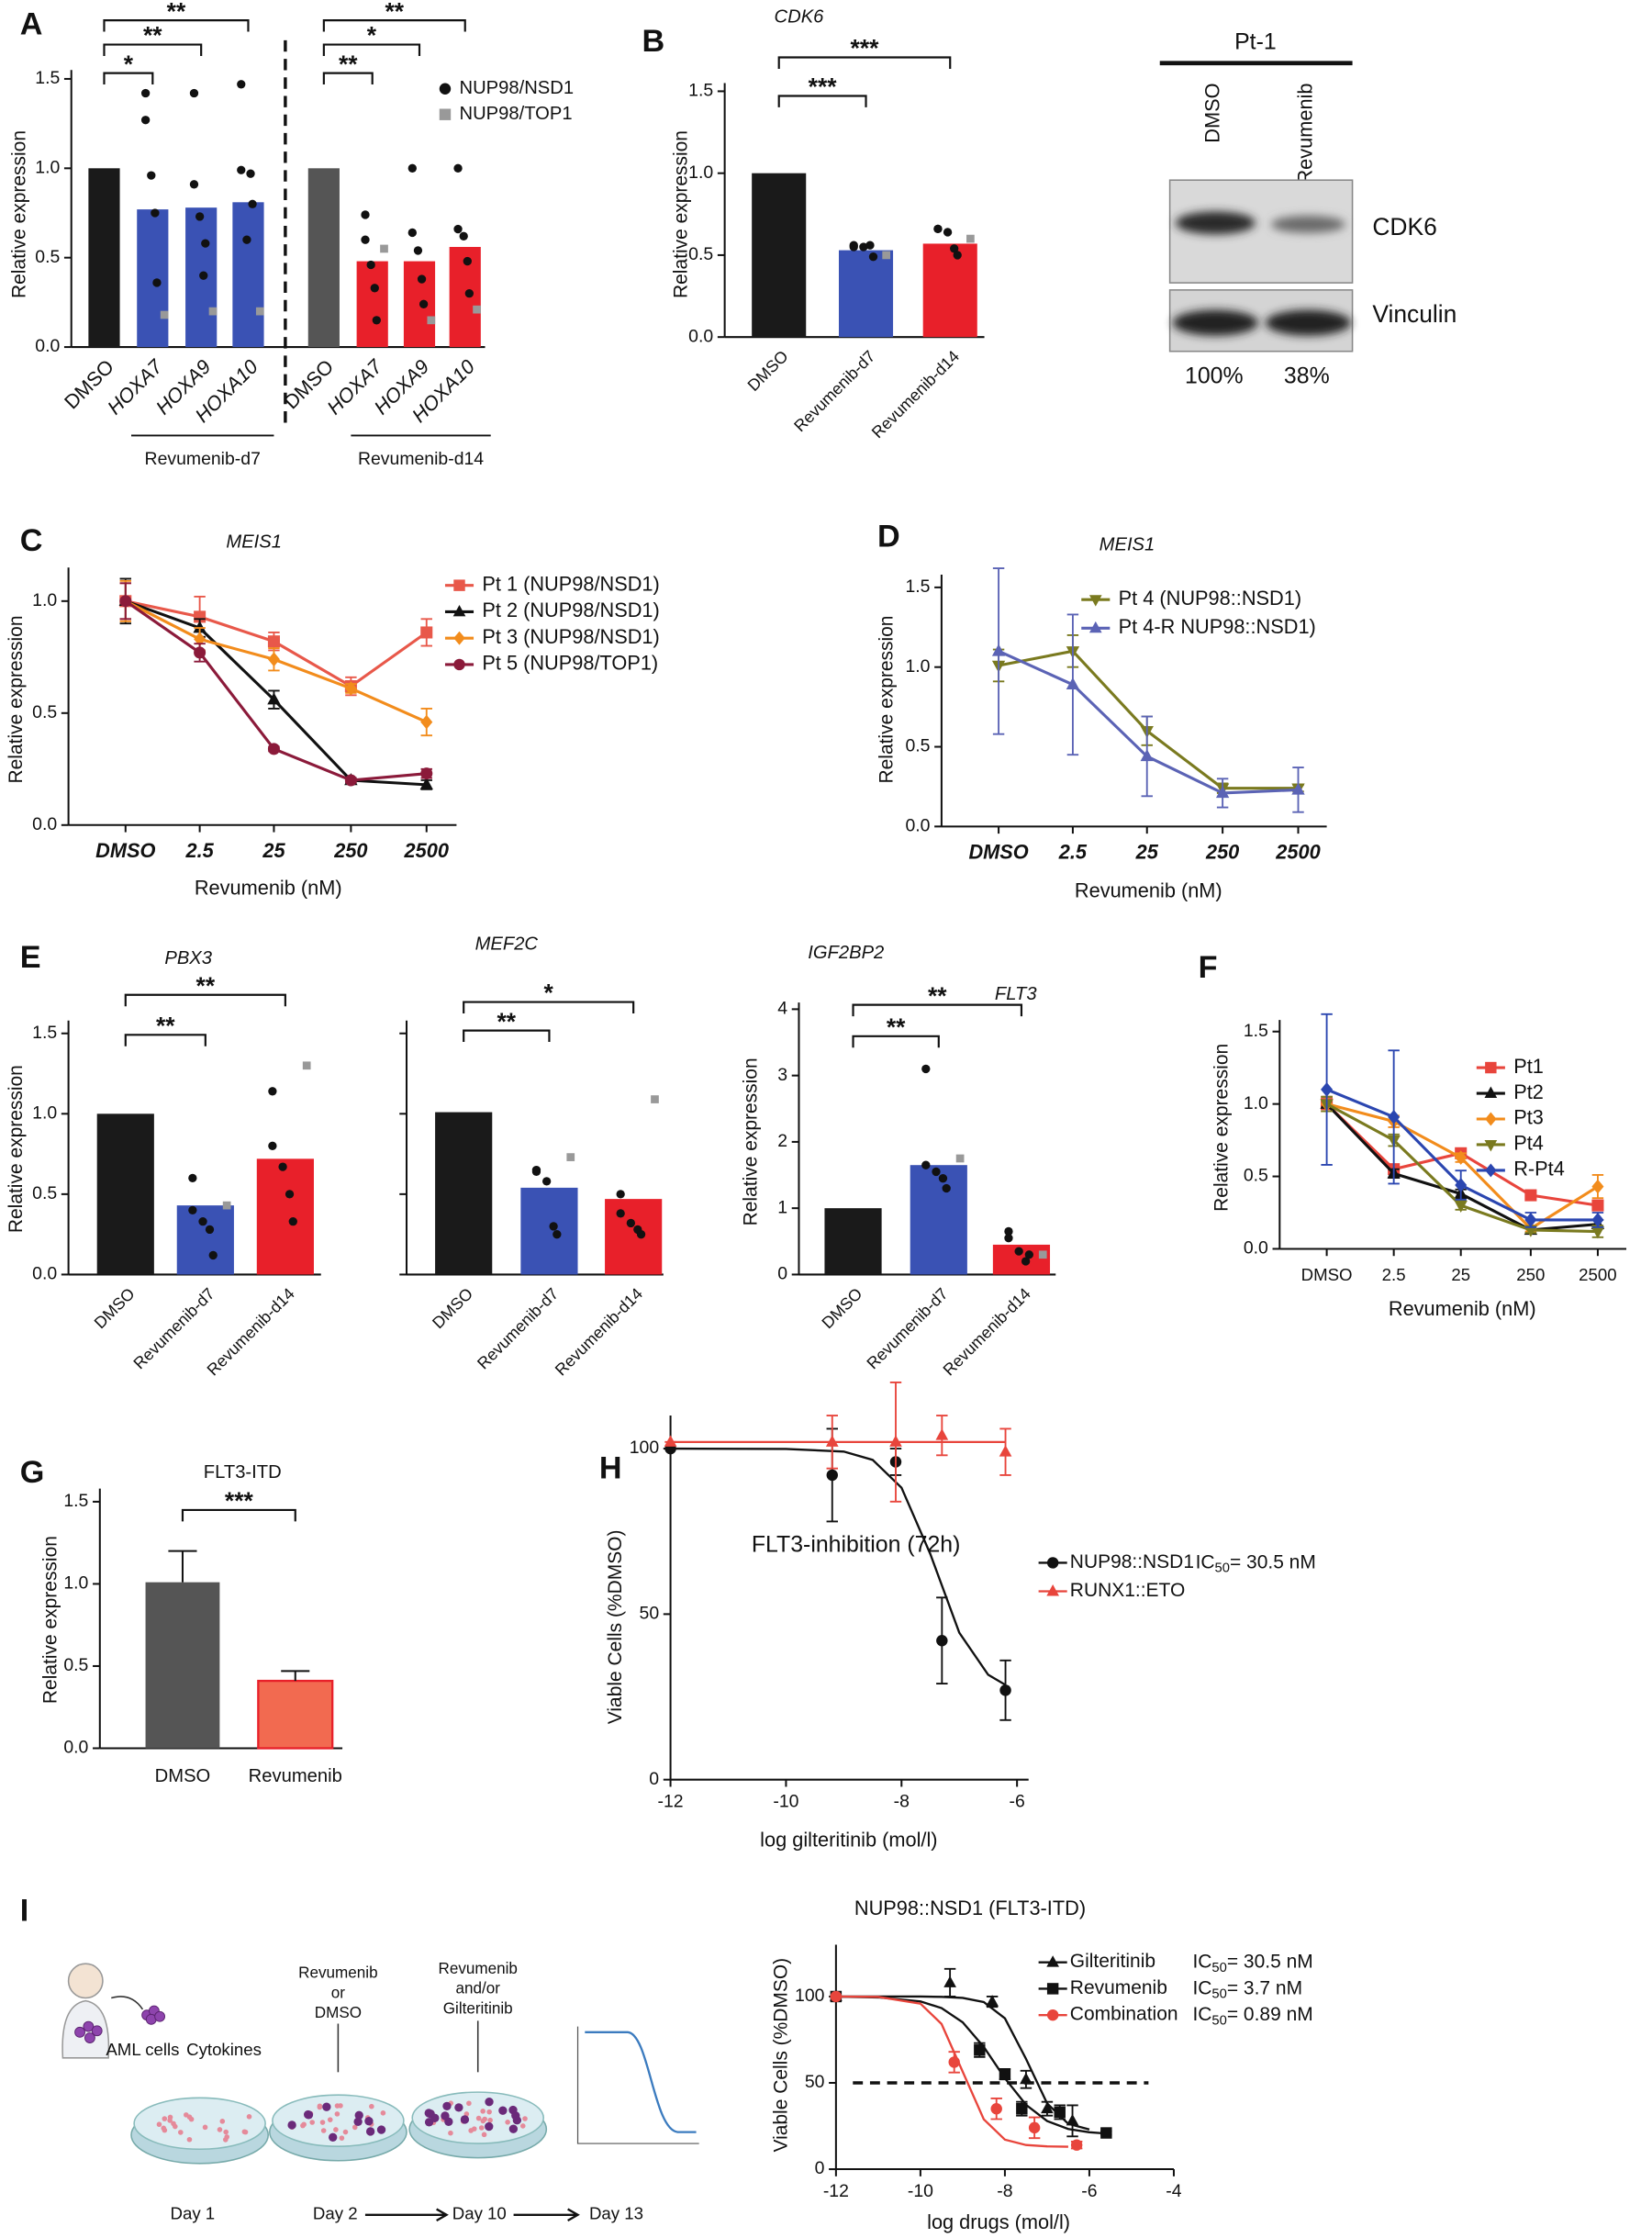  Describe the element at coordinates (479, 1988) in the screenshot. I see `step-label: and/or` at that location.